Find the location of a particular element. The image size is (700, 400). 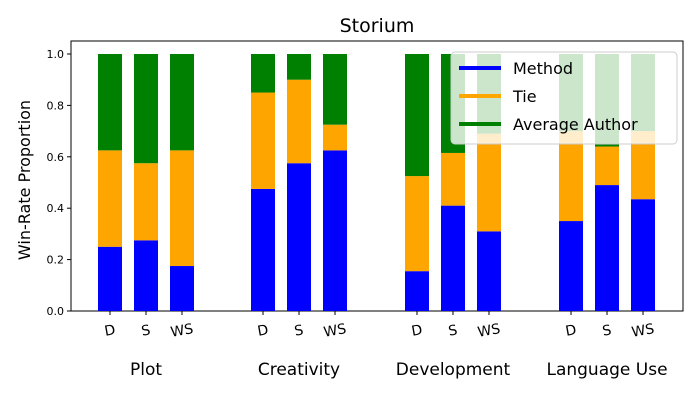

y-tick-label: 0.6 is located at coordinates (56, 157).